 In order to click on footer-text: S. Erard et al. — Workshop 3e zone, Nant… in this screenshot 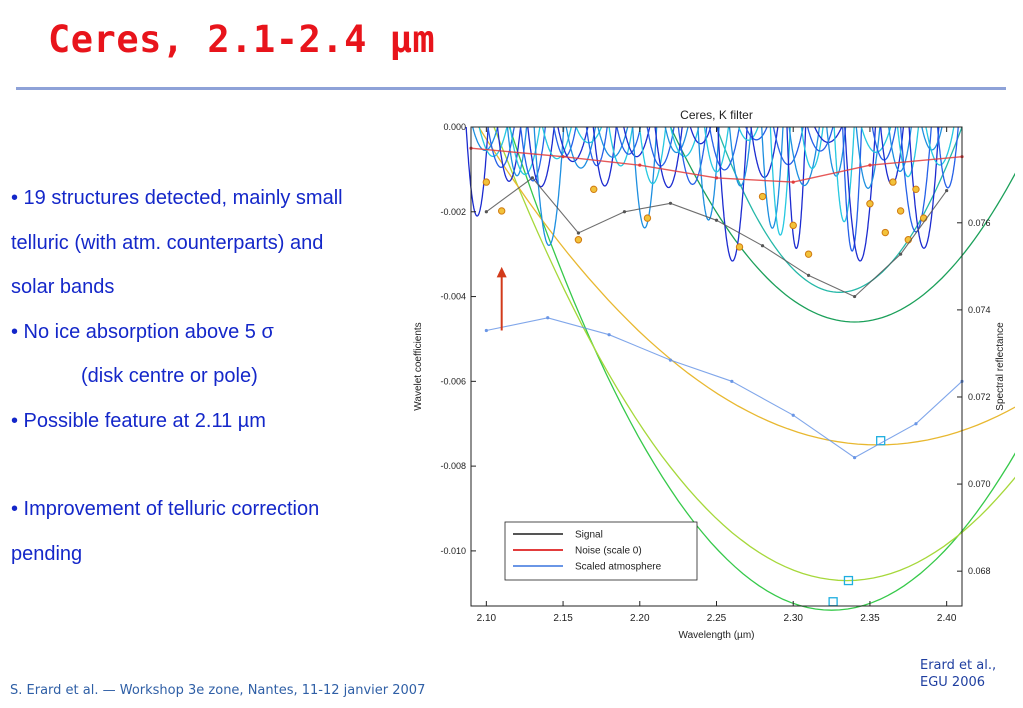, I will do `click(218, 690)`.